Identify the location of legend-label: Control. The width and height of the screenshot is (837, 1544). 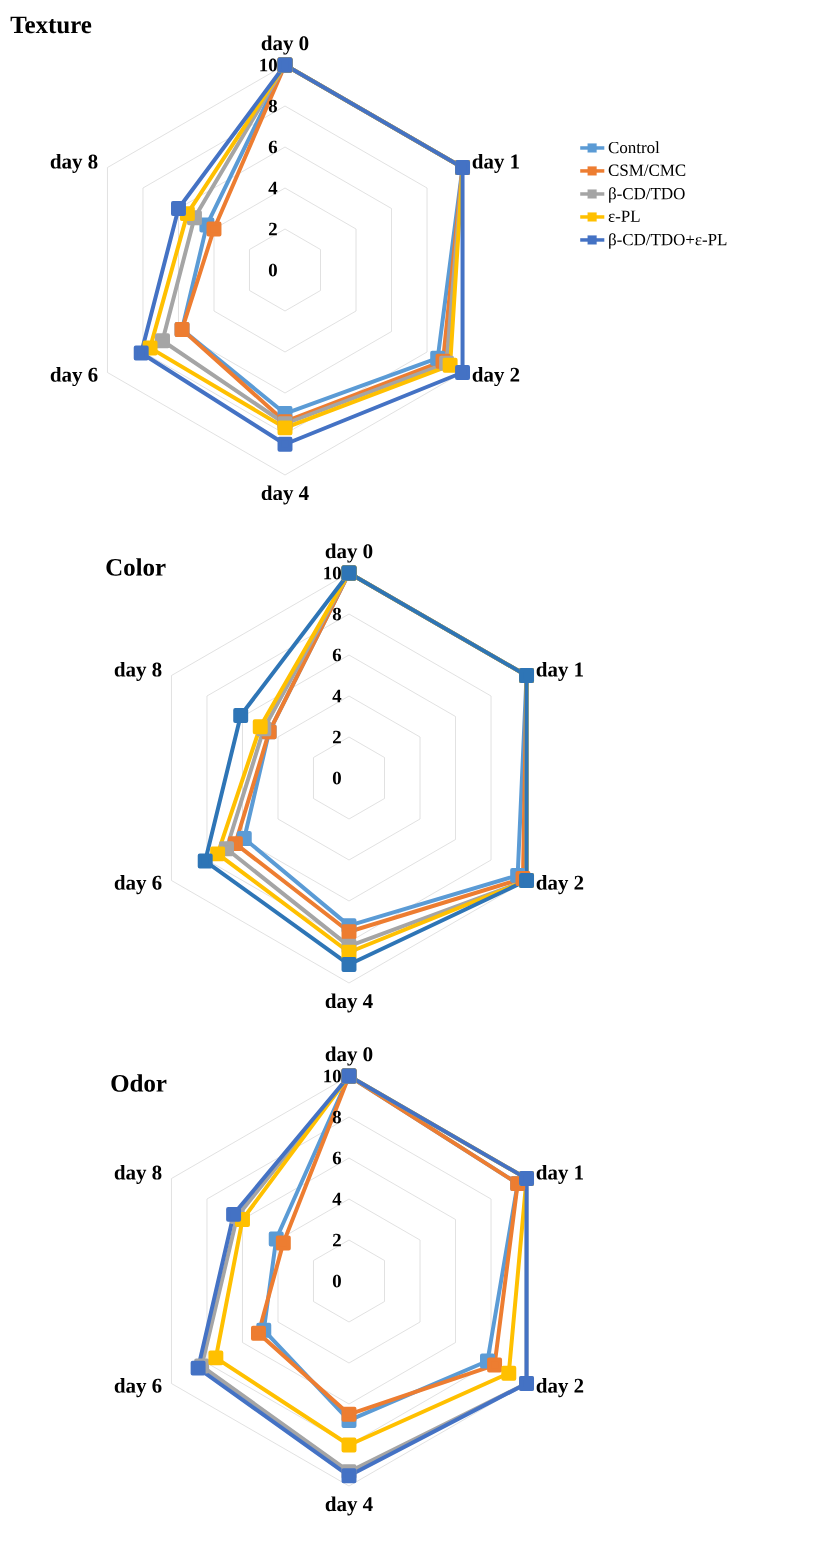
(634, 147).